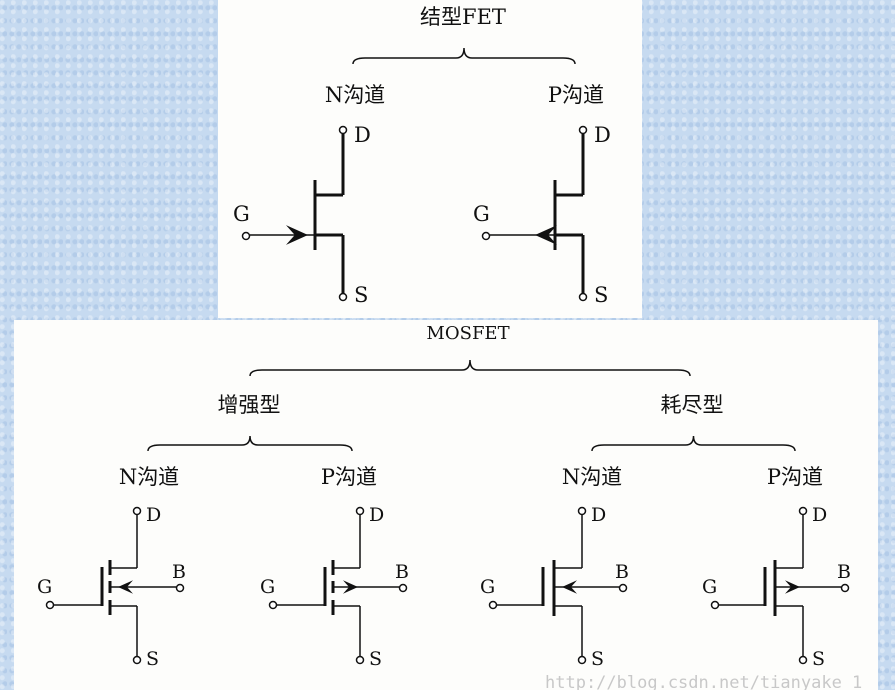 This screenshot has height=690, width=895. I want to click on dep-n-source-terminal, so click(582, 660).